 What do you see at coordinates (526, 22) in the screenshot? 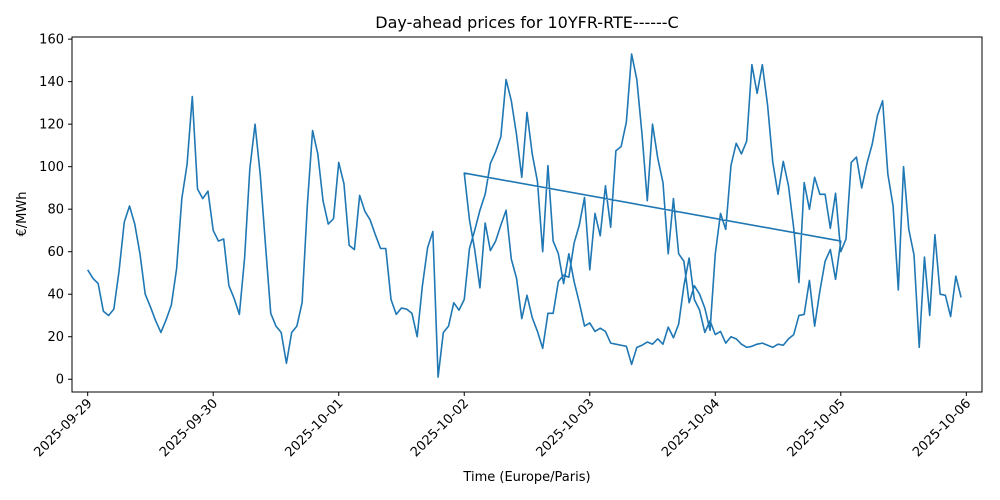
I see `chart-title: Day-ahead prices for 10YFR-RTE------C` at bounding box center [526, 22].